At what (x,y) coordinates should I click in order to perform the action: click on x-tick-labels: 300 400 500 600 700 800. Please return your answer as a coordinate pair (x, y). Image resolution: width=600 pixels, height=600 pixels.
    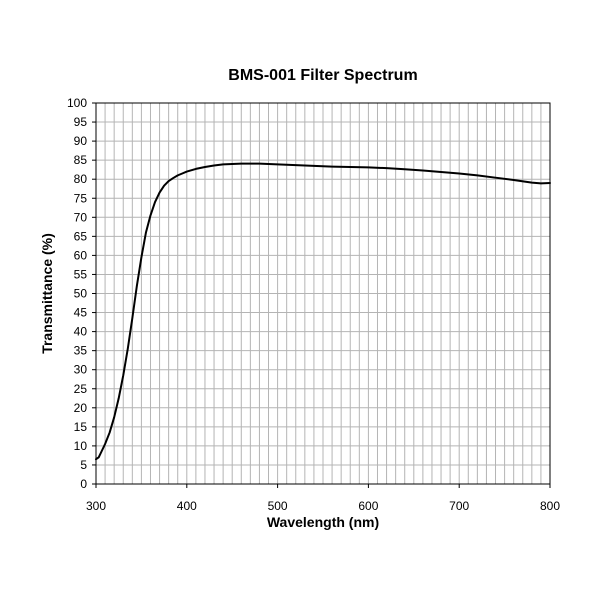
    Looking at the image, I should click on (323, 506).